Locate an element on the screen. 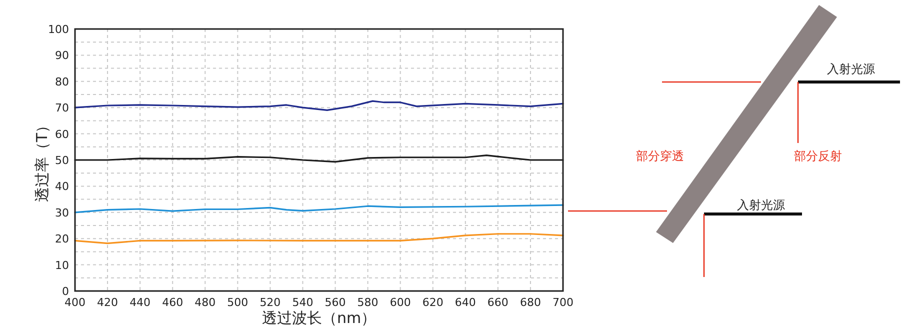 The width and height of the screenshot is (905, 328). x-tick-label: 640 is located at coordinates (465, 302).